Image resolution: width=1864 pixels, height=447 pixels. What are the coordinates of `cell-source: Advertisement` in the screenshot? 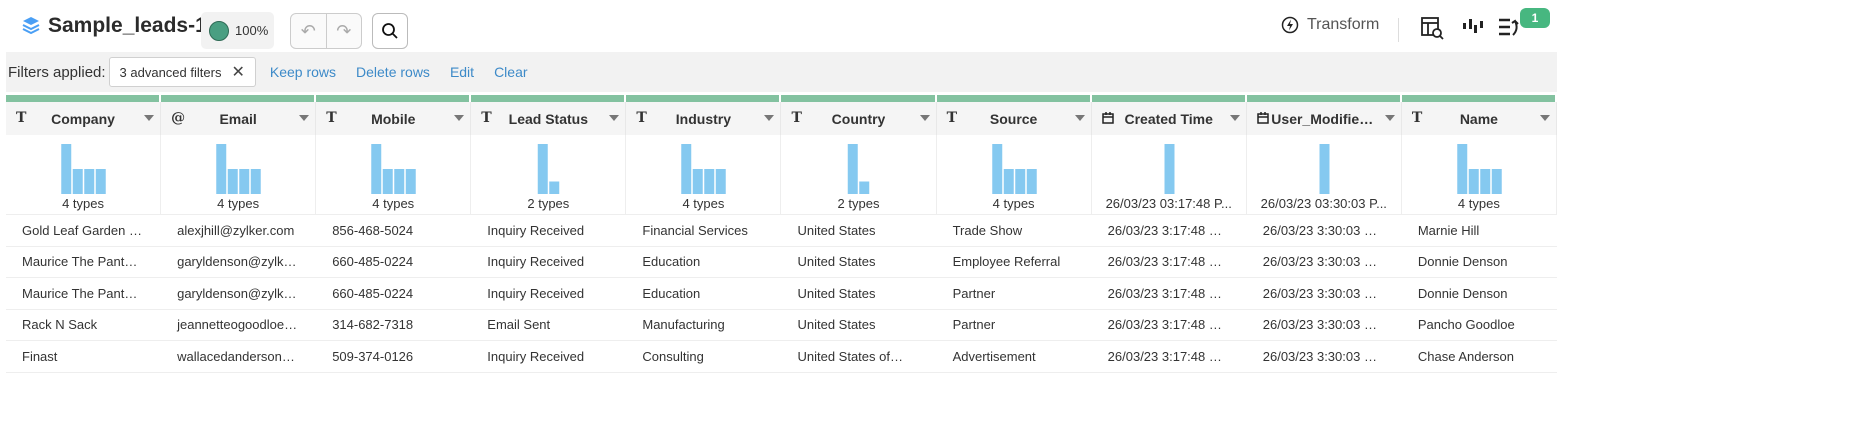 It's located at (994, 356).